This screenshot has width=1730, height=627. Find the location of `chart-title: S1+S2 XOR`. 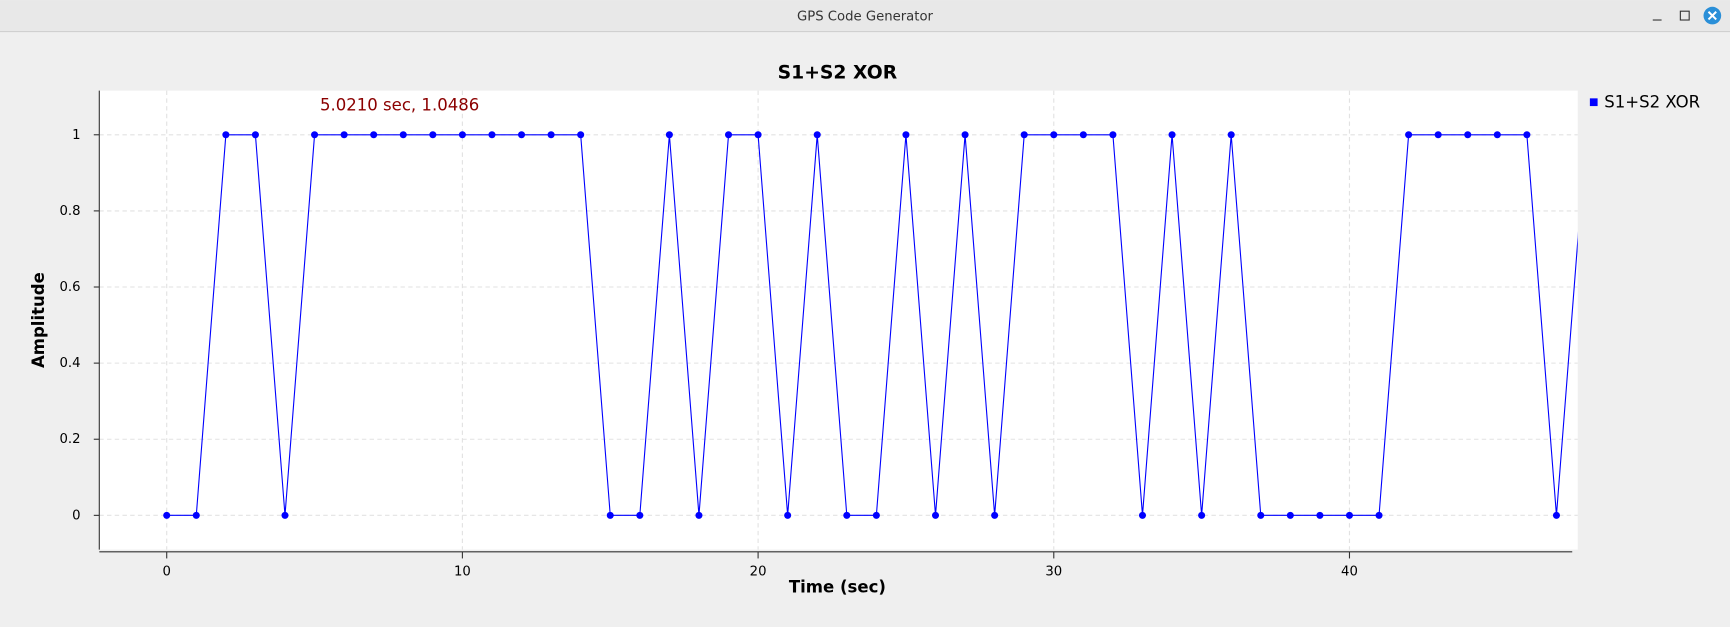

chart-title: S1+S2 XOR is located at coordinates (838, 72).